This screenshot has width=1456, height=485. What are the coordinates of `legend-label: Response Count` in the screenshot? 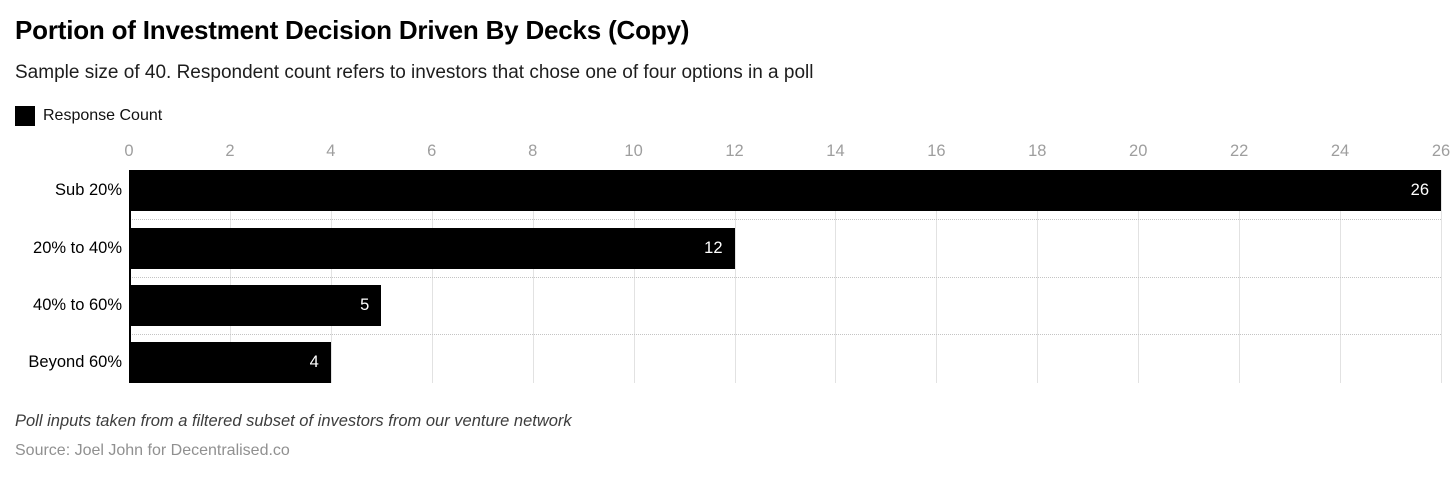 It's located at (103, 115).